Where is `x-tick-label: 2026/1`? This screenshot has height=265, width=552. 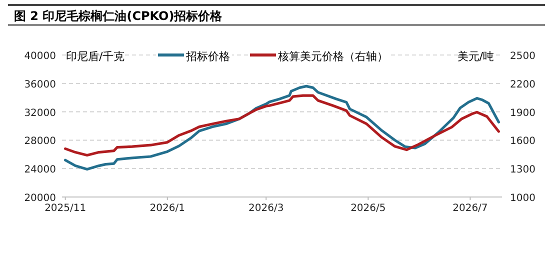 x-tick-label: 2026/1 is located at coordinates (167, 208).